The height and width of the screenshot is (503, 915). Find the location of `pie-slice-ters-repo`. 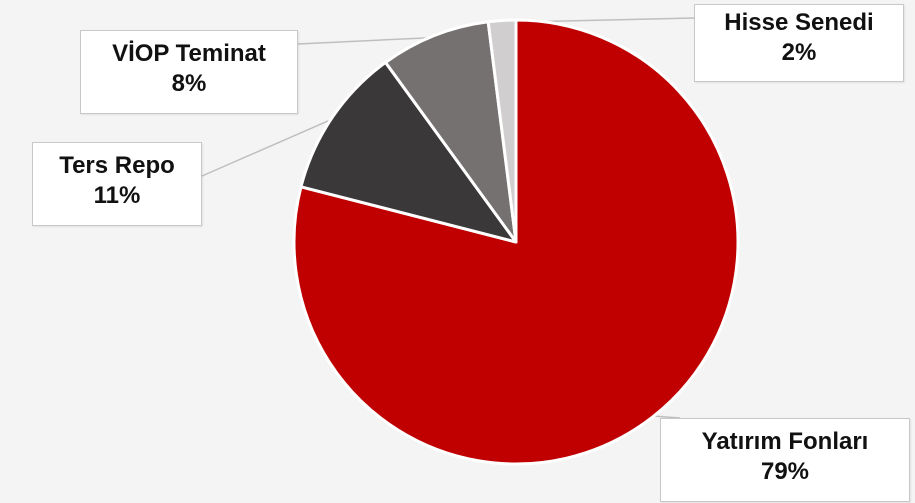

pie-slice-ters-repo is located at coordinates (408, 152).